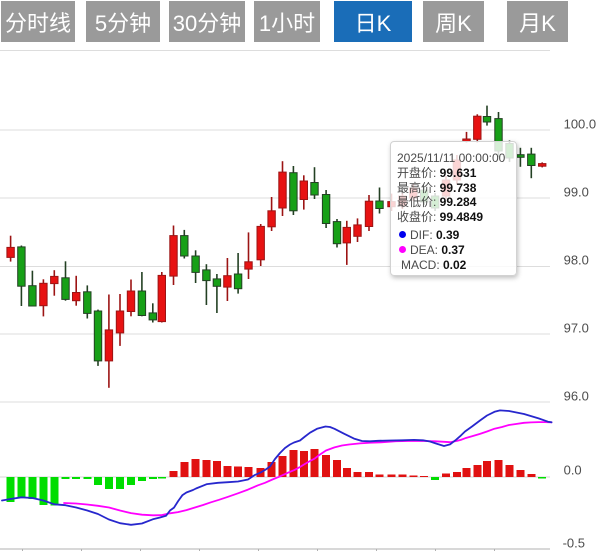 The height and width of the screenshot is (551, 611). What do you see at coordinates (576, 396) in the screenshot?
I see `svg-text: 96.0` at bounding box center [576, 396].